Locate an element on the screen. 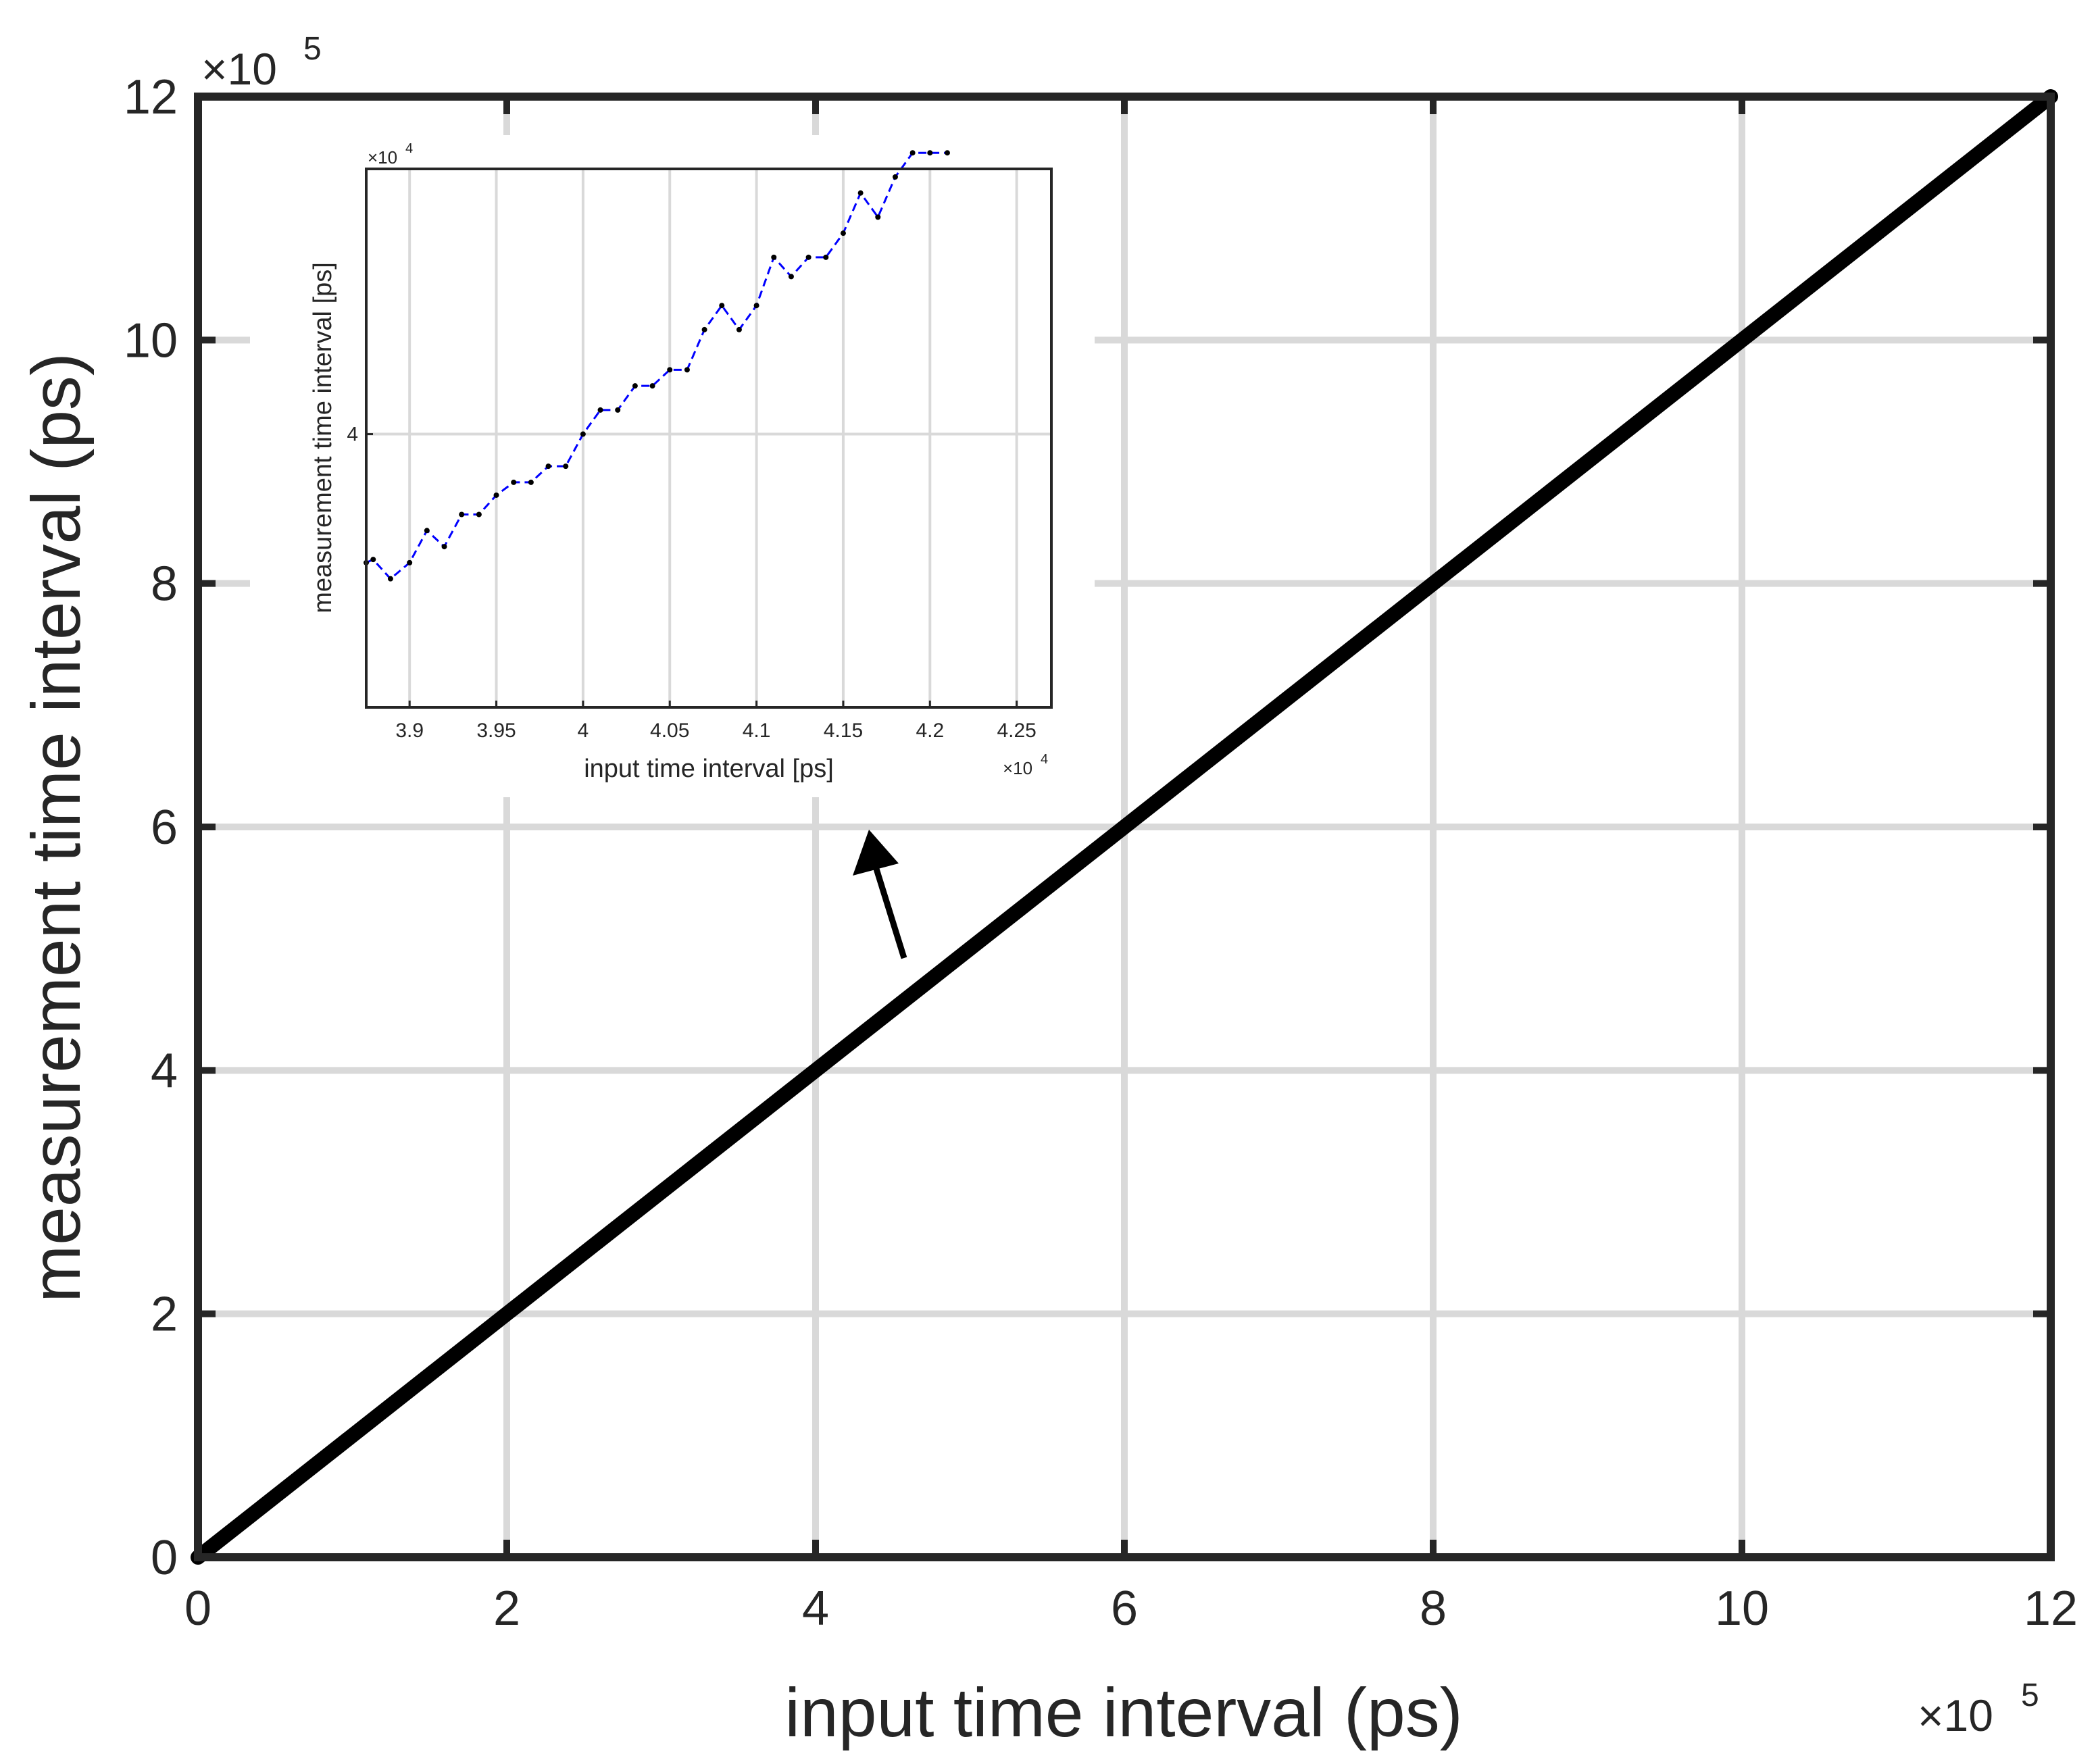  inset-y-axis-title: measurement time interval [ps] is located at coordinates (323, 437).